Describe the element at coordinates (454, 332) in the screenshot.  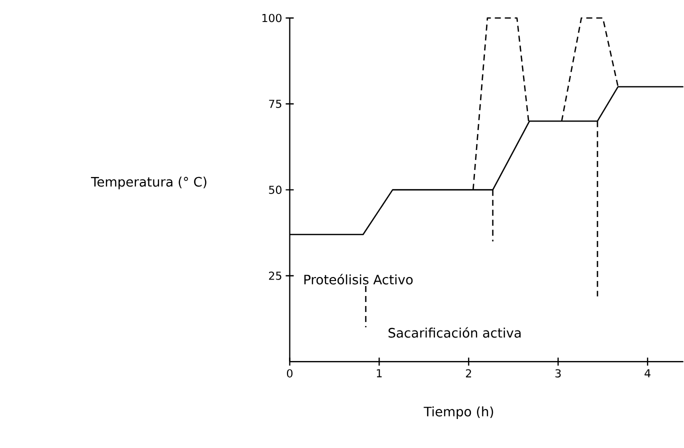
I see `annotation: Sacarificación activa` at that location.